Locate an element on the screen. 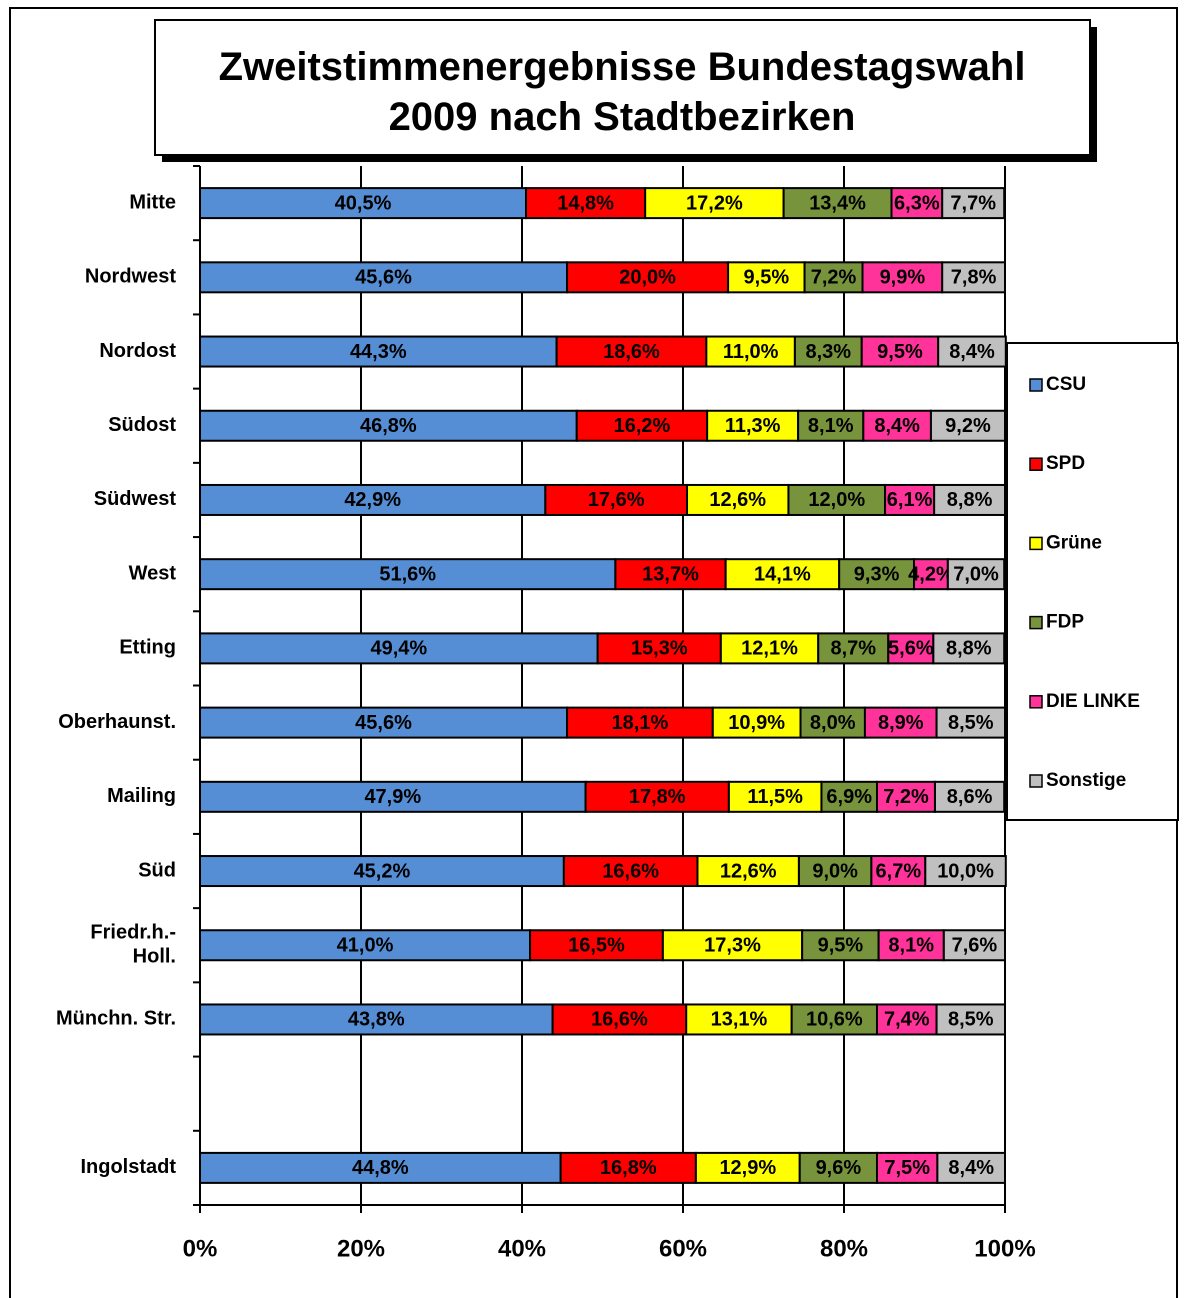 This screenshot has width=1187, height=1298. data-label: 41,0% is located at coordinates (365, 946).